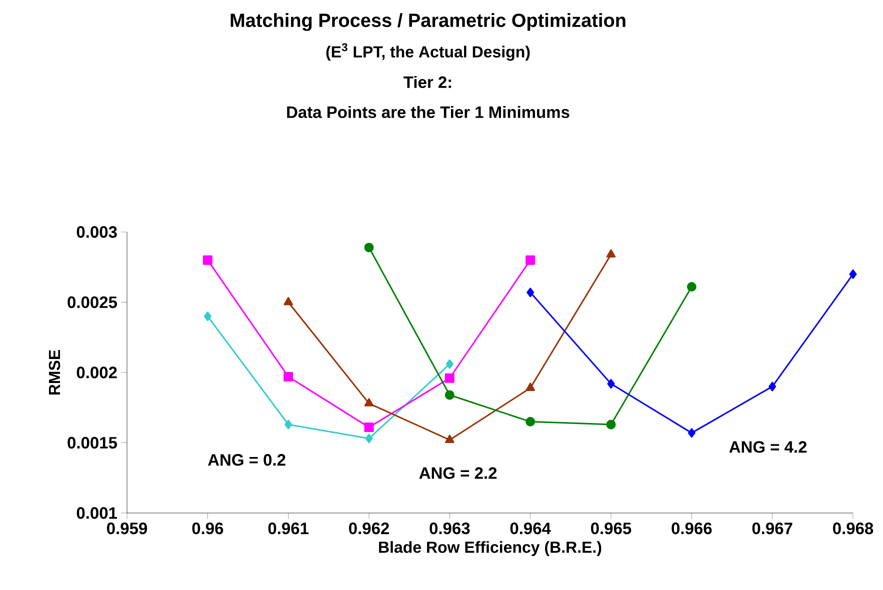 The height and width of the screenshot is (590, 883). I want to click on y-tick-label: 0.002, so click(96, 372).